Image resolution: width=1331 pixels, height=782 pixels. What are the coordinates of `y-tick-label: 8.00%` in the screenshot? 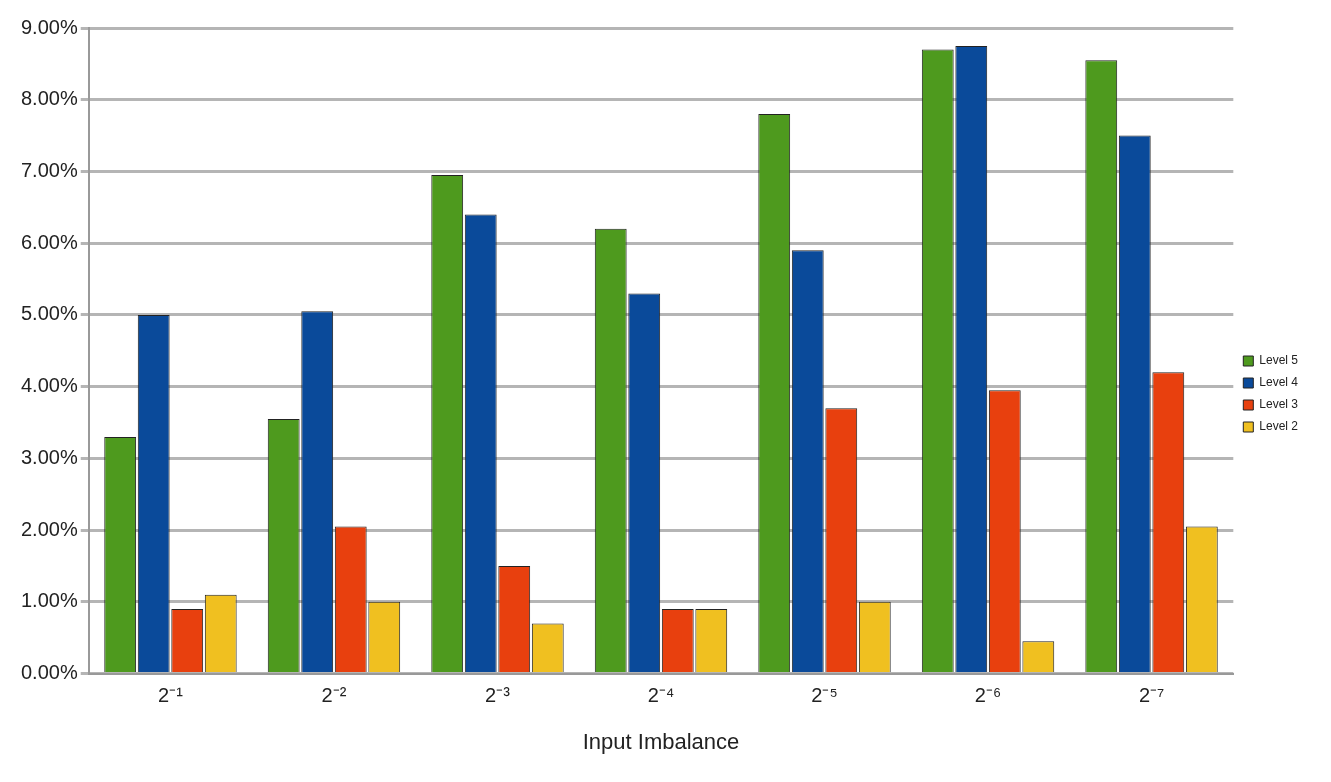 It's located at (49, 98).